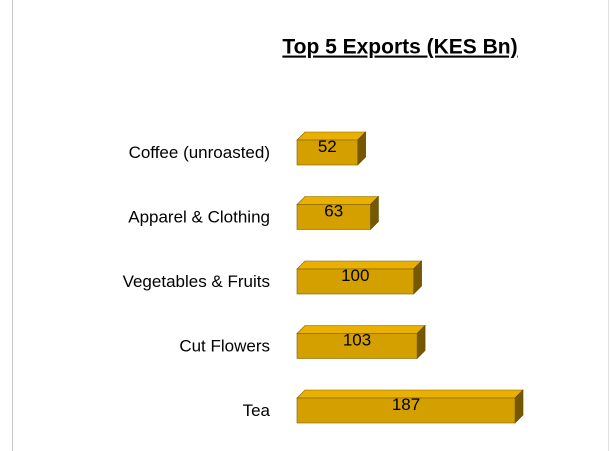 This screenshot has height=451, width=611. Describe the element at coordinates (333, 210) in the screenshot. I see `value-label: 63` at that location.